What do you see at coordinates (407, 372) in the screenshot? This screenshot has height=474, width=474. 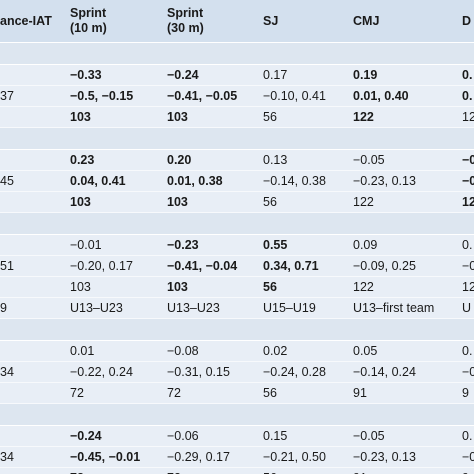 I see `cell: −0.14, 0.24` at bounding box center [407, 372].